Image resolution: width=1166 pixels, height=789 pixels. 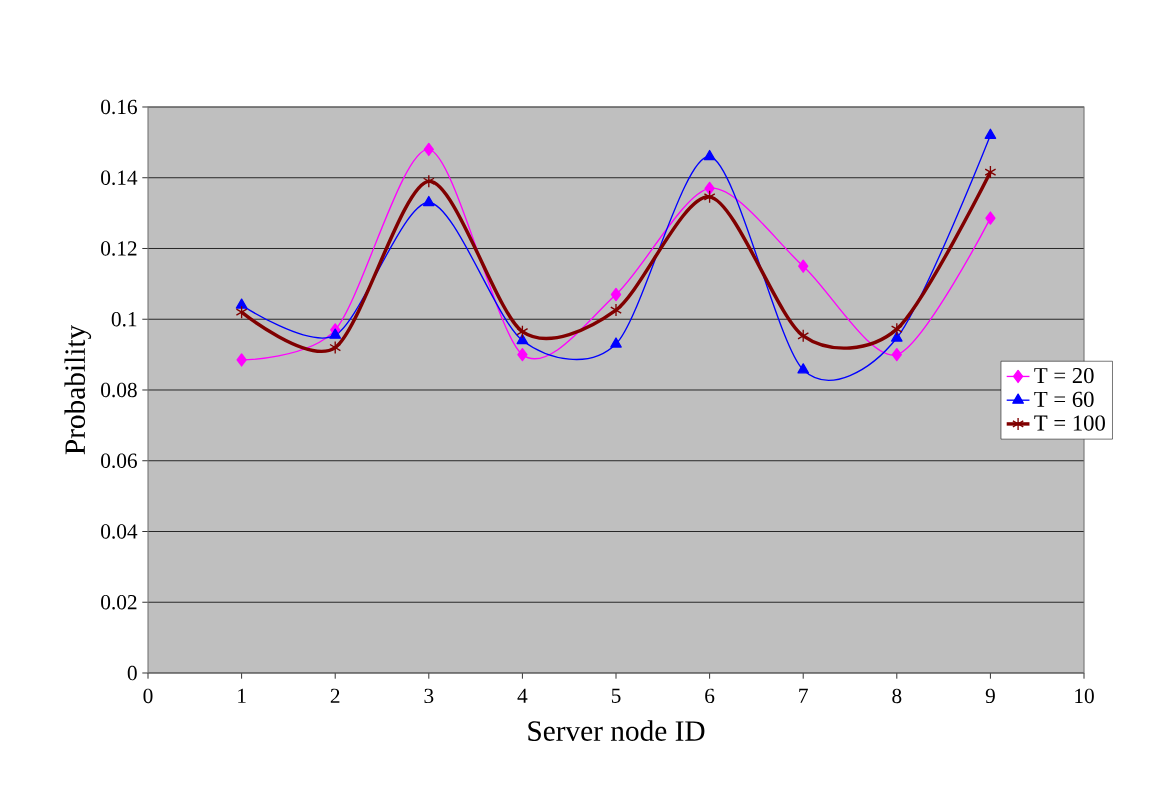 What do you see at coordinates (119, 390) in the screenshot?
I see `y-tick-label: 0.08` at bounding box center [119, 390].